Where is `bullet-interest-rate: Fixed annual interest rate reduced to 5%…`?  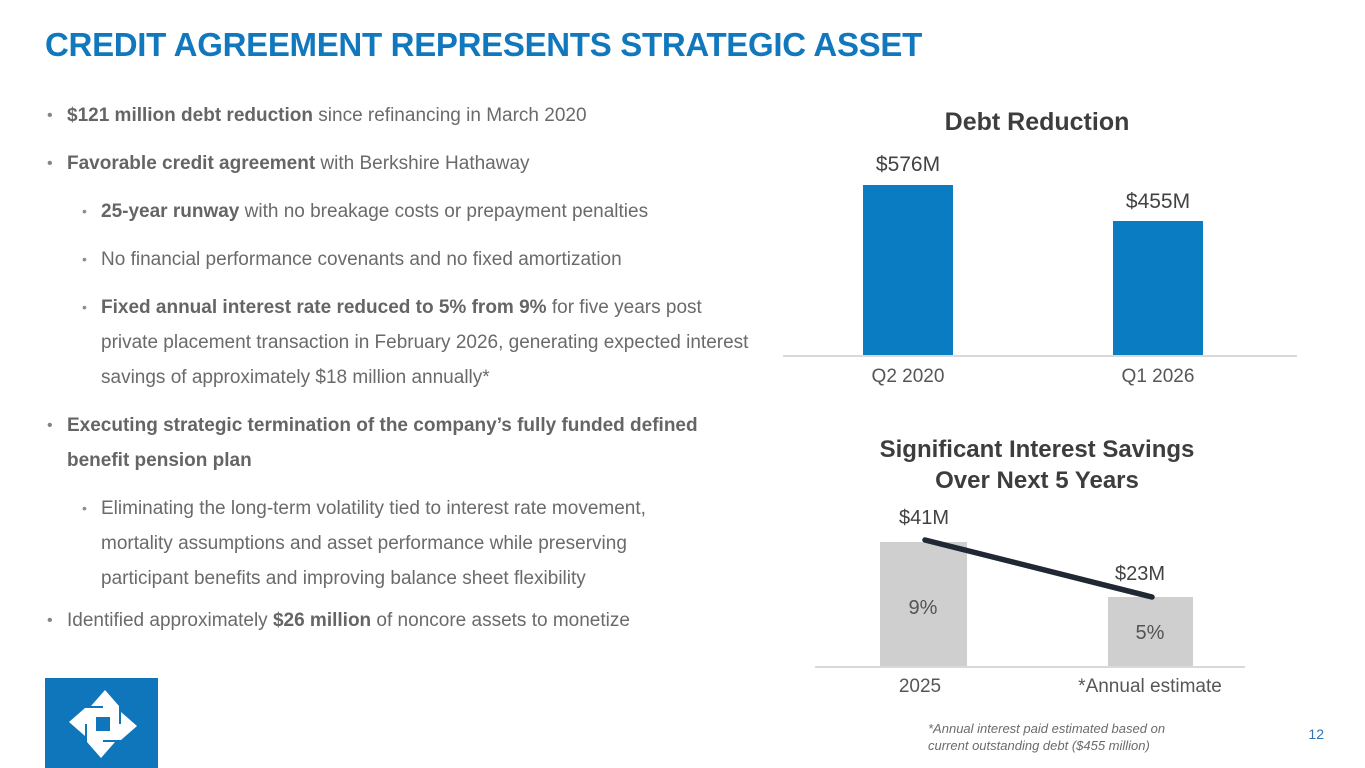 bullet-interest-rate: Fixed annual interest rate reduced to 5%… is located at coordinates (397, 342).